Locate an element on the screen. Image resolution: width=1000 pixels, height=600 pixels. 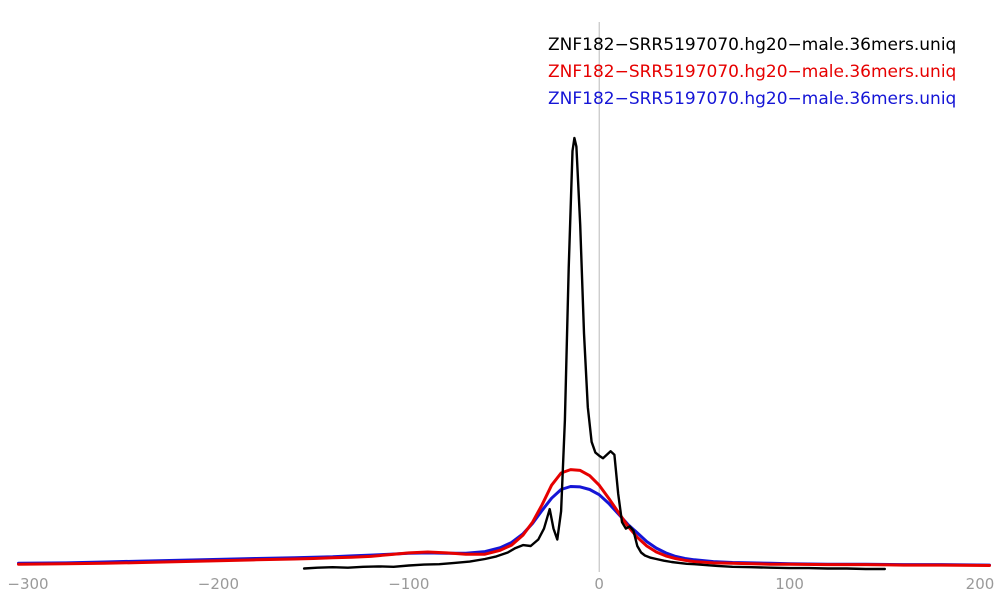
legend-entry-blue-series: ZNF182−SRR5197070.hg20−male.36mers.uniq is located at coordinates (752, 99).